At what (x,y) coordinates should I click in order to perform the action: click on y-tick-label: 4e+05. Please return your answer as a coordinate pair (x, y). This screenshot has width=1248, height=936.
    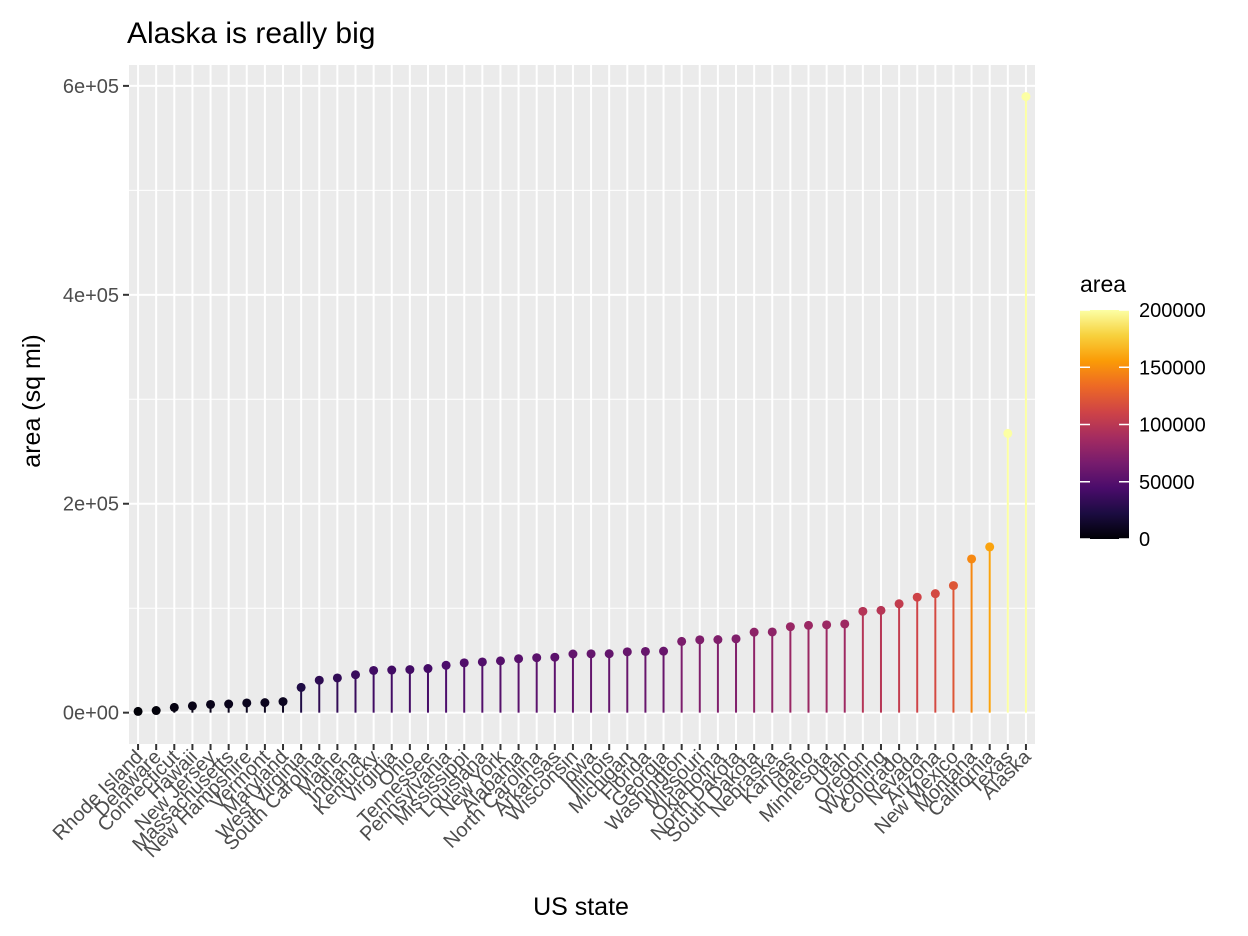
    Looking at the image, I should click on (91, 296).